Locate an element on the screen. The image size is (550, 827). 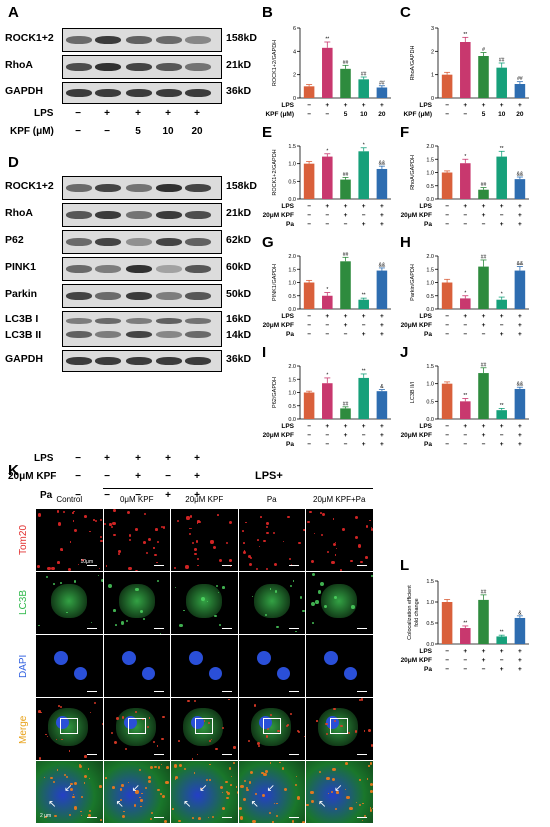
significance-mark: ** is located at coordinates (465, 396).